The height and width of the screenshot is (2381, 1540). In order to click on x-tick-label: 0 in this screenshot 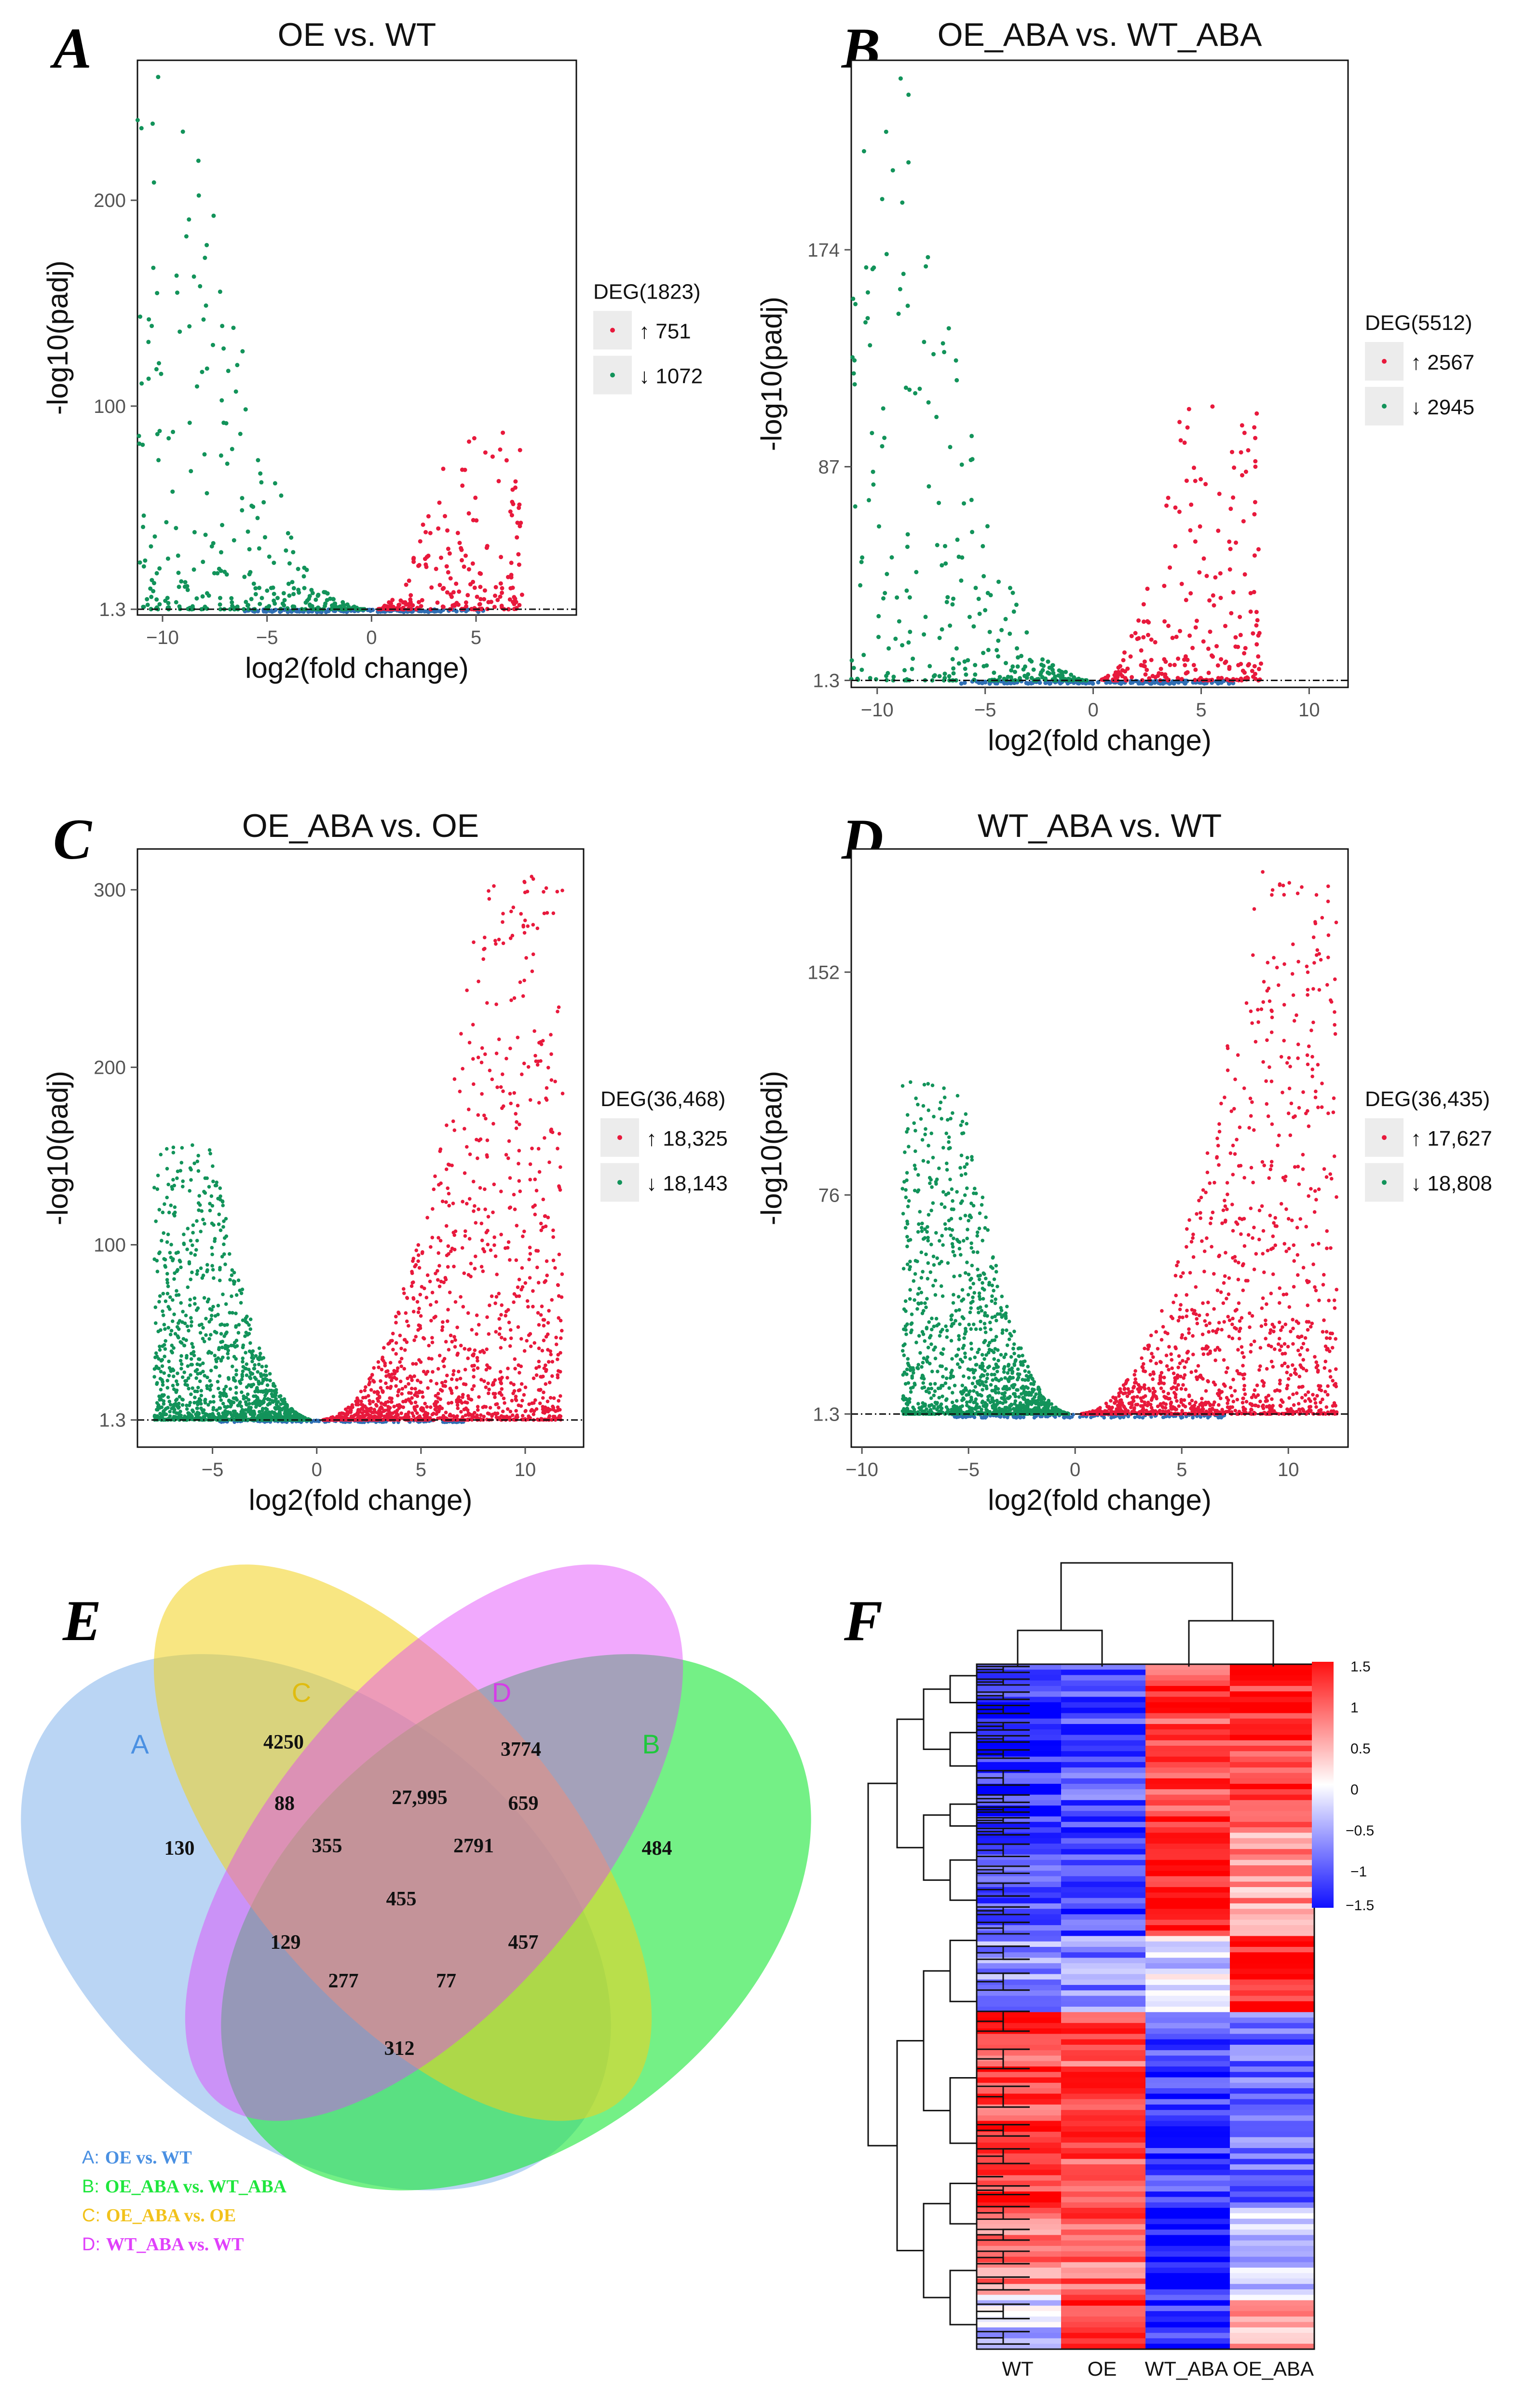, I will do `click(1093, 710)`.